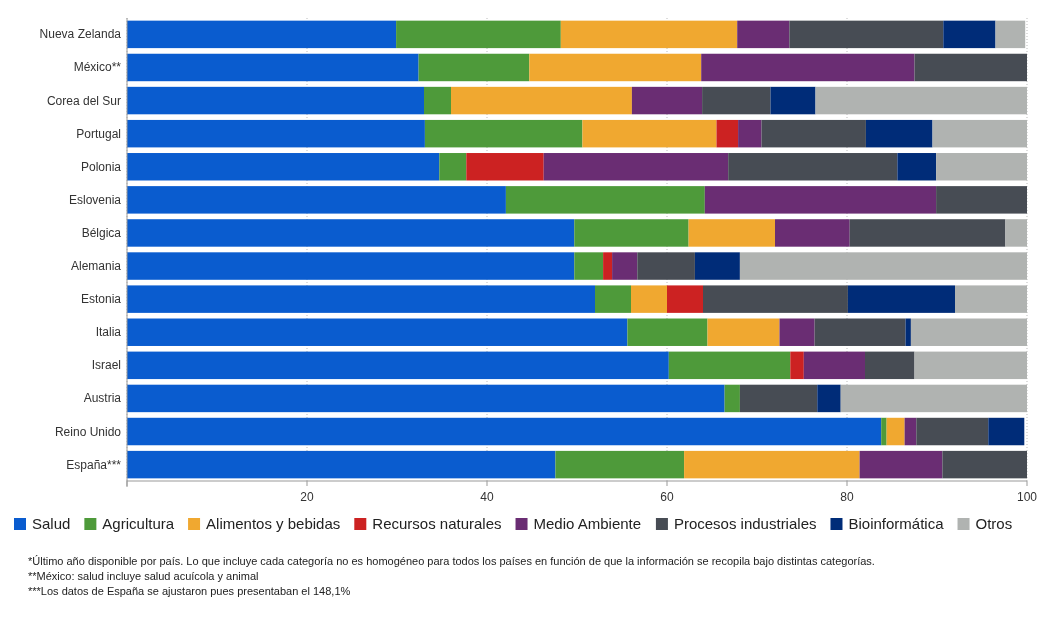 The height and width of the screenshot is (619, 1049). I want to click on x-tick-label: 60, so click(667, 497).